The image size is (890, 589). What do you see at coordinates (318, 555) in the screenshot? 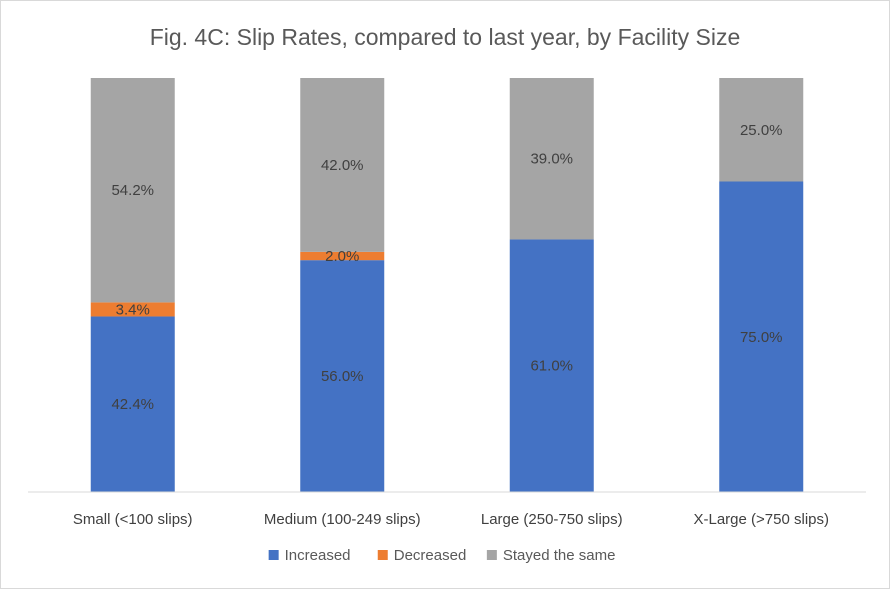
I see `legend-label: Increased` at bounding box center [318, 555].